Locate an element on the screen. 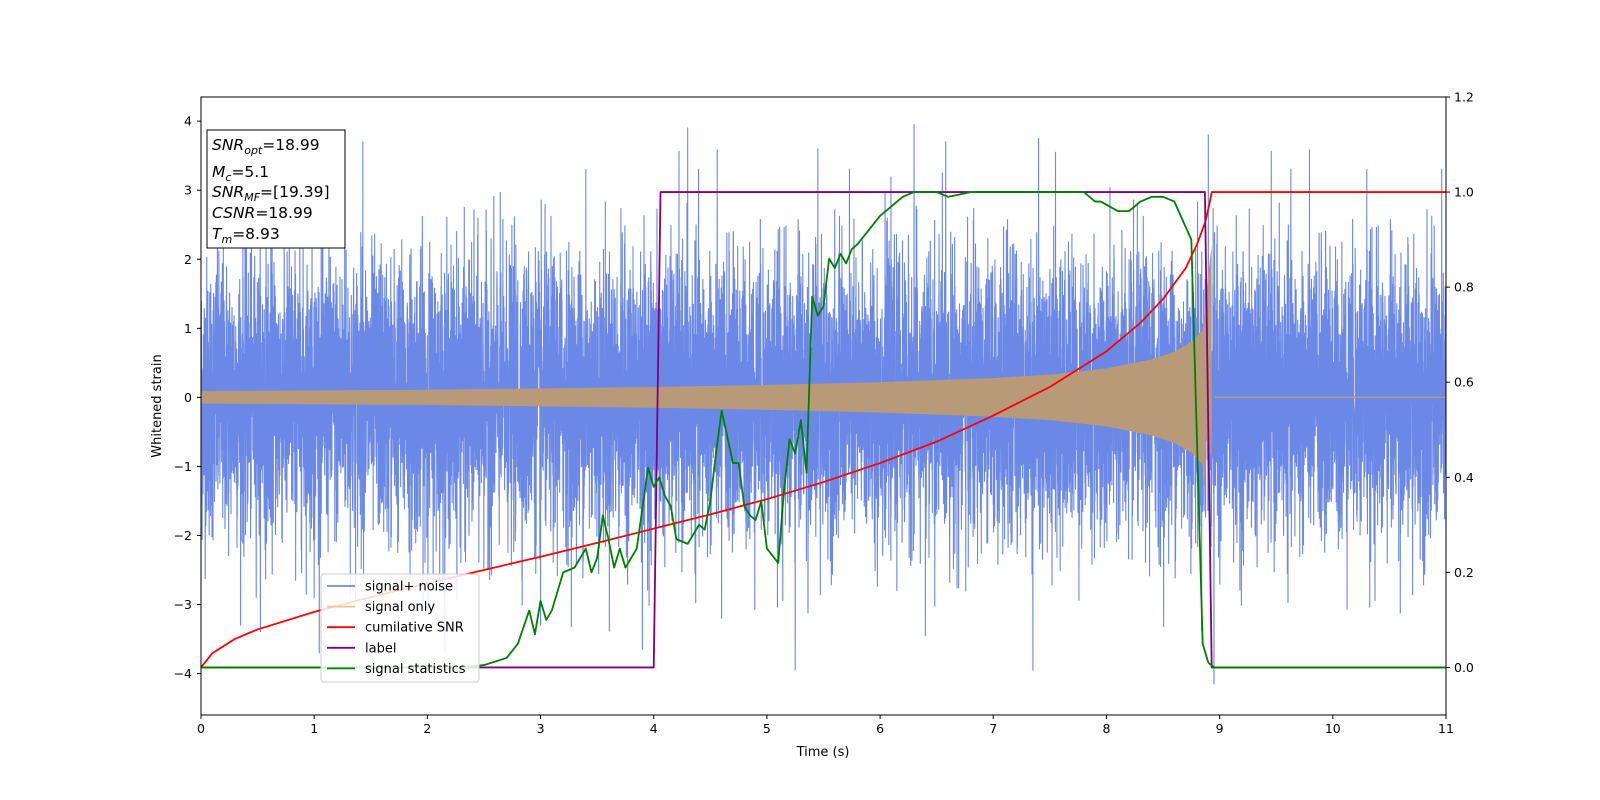 This screenshot has width=1600, height=800. y-tick-label: 1 is located at coordinates (188, 328).